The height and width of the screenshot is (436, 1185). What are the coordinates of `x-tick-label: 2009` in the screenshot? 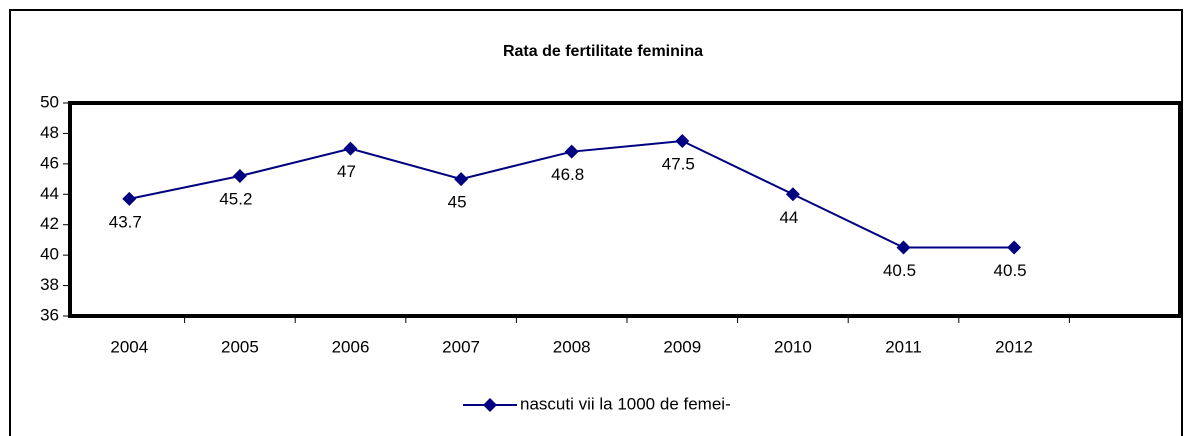 It's located at (682, 346).